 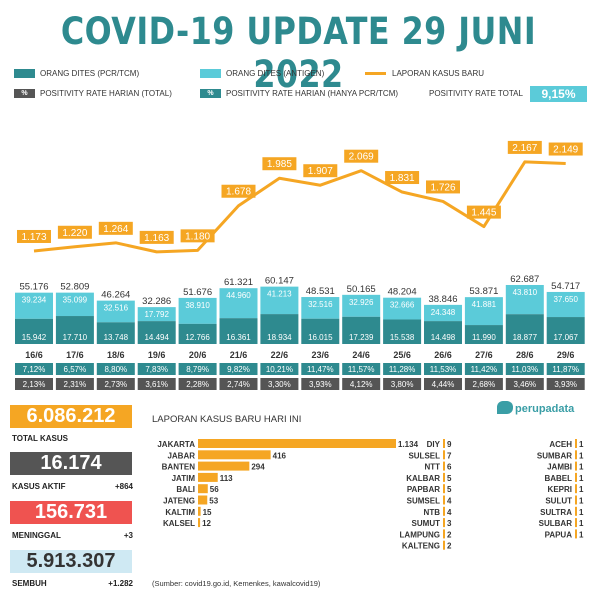 I want to click on label-antigen: 41.881, so click(x=484, y=304).